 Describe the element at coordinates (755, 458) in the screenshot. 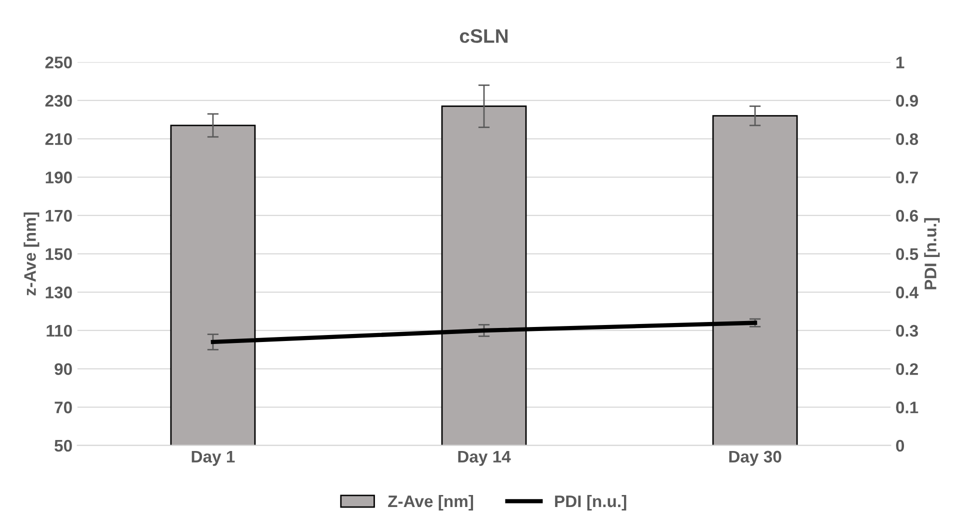

I see `x-tick-label: Day 30` at that location.